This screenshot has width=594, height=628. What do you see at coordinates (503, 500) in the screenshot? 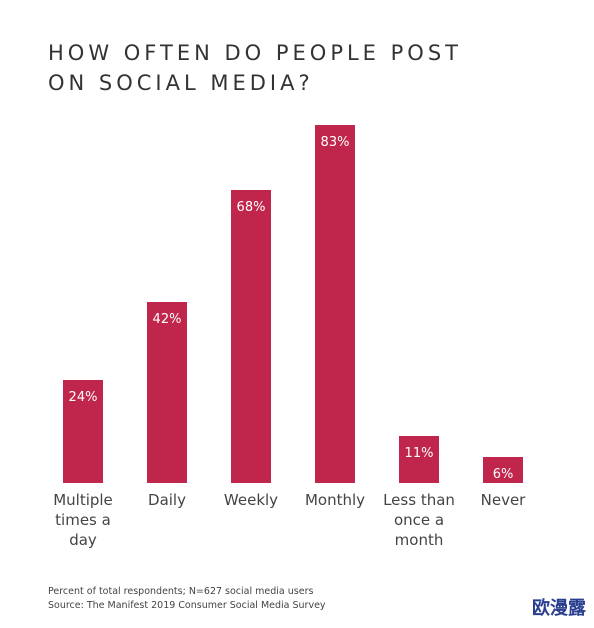
I see `x-tick-label: Never` at bounding box center [503, 500].